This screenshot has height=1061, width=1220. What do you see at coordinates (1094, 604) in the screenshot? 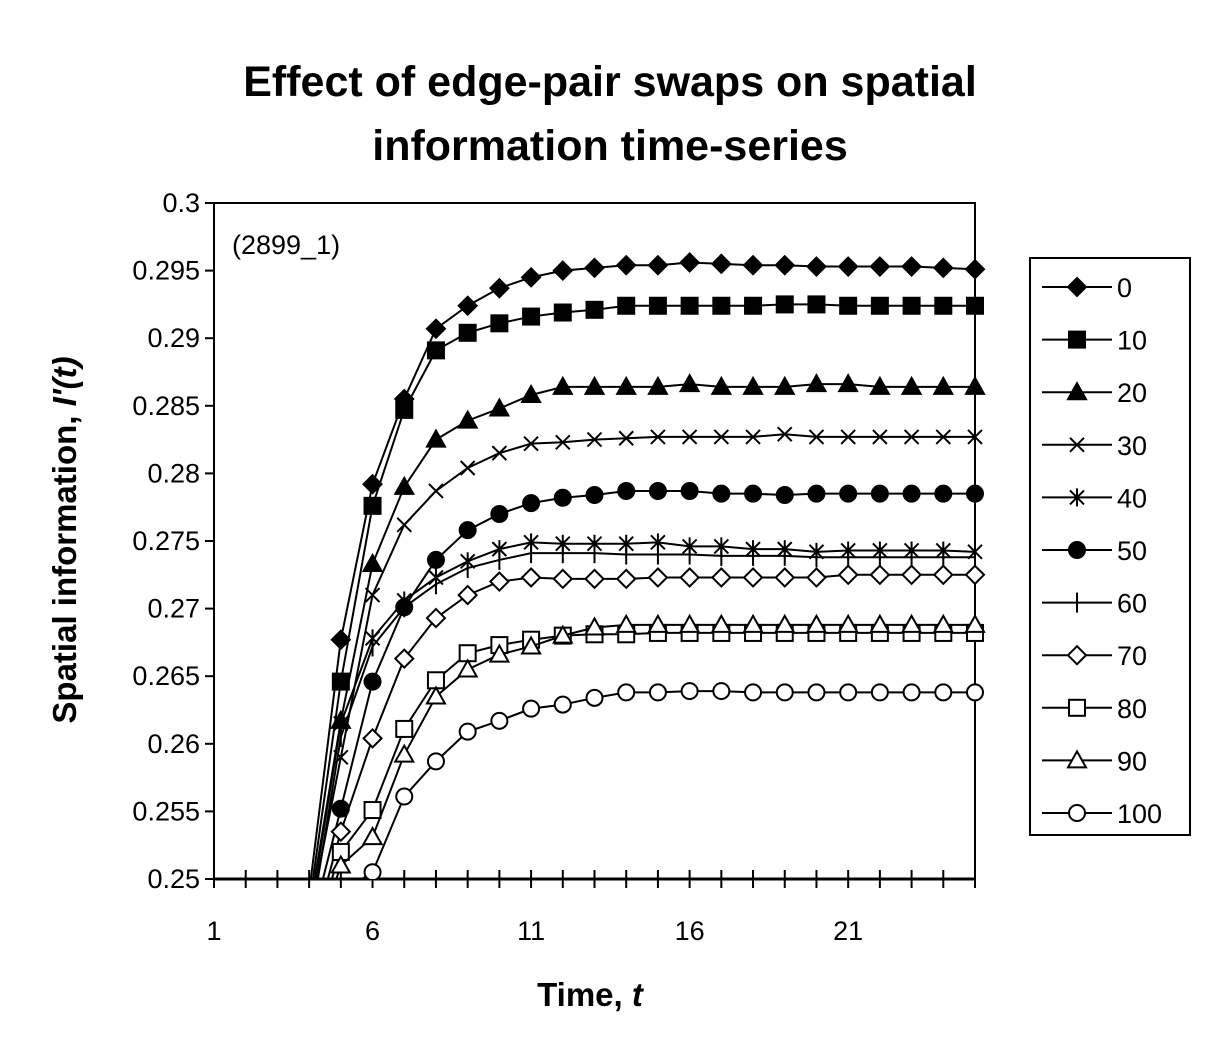
I see `legend-item-60: 60` at bounding box center [1094, 604].